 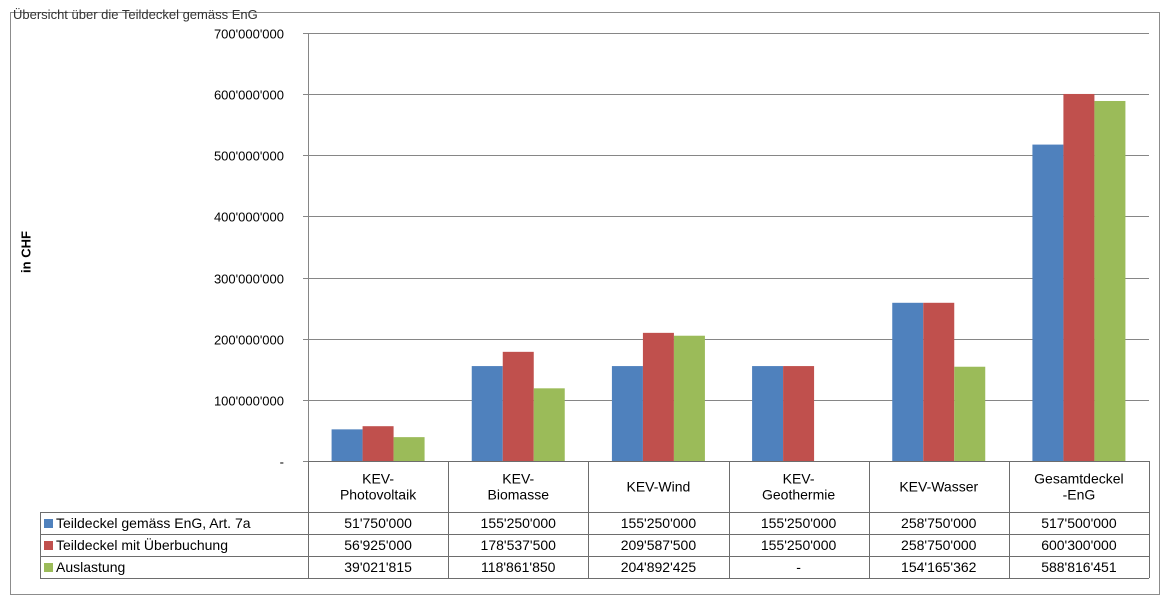 I want to click on legend-label: Auslastung, so click(x=90, y=567).